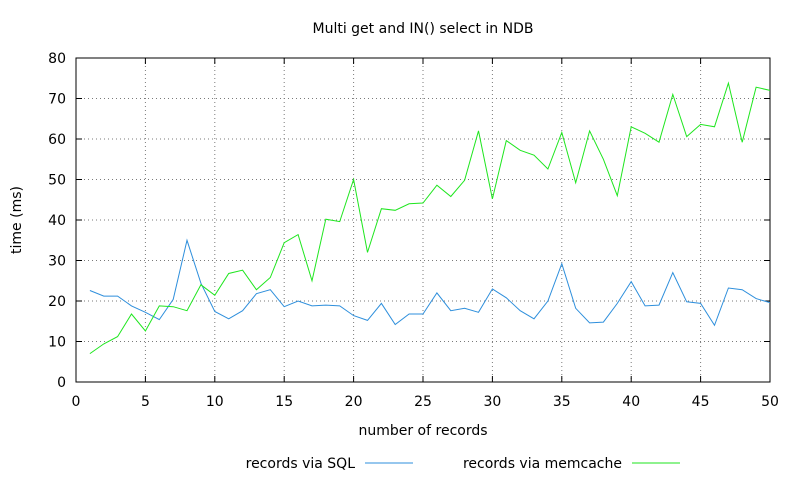  Describe the element at coordinates (76, 402) in the screenshot. I see `x-tick-label: 0` at that location.